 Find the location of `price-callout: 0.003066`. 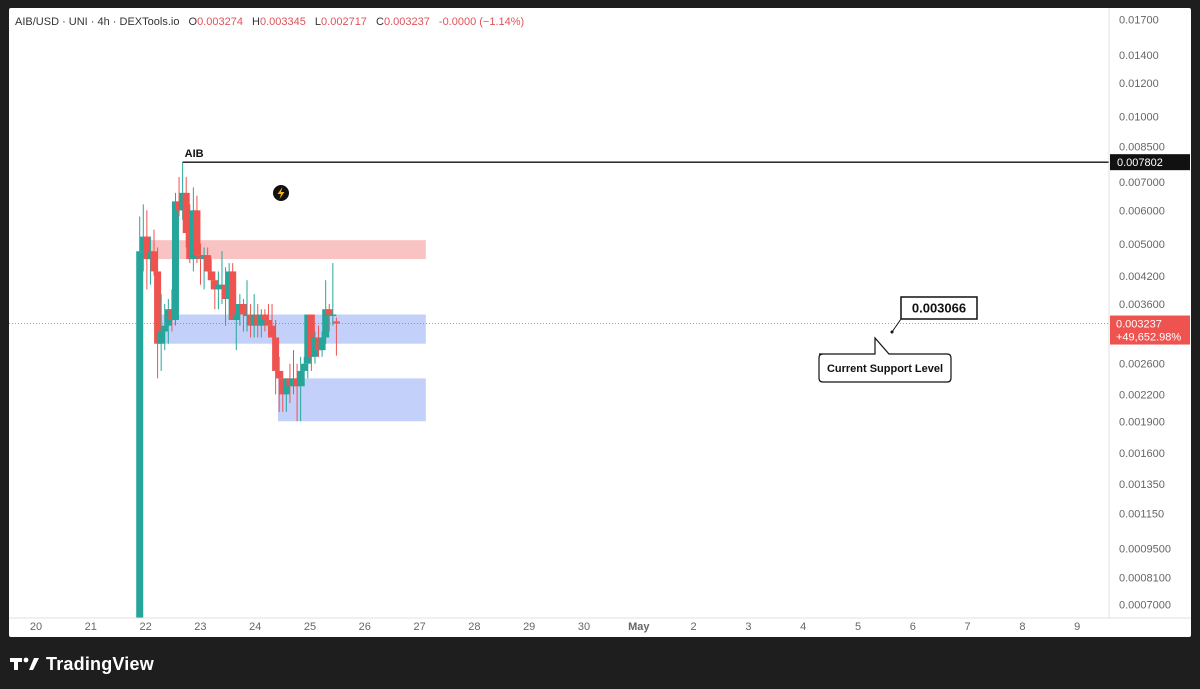

price-callout: 0.003066 is located at coordinates (934, 315).